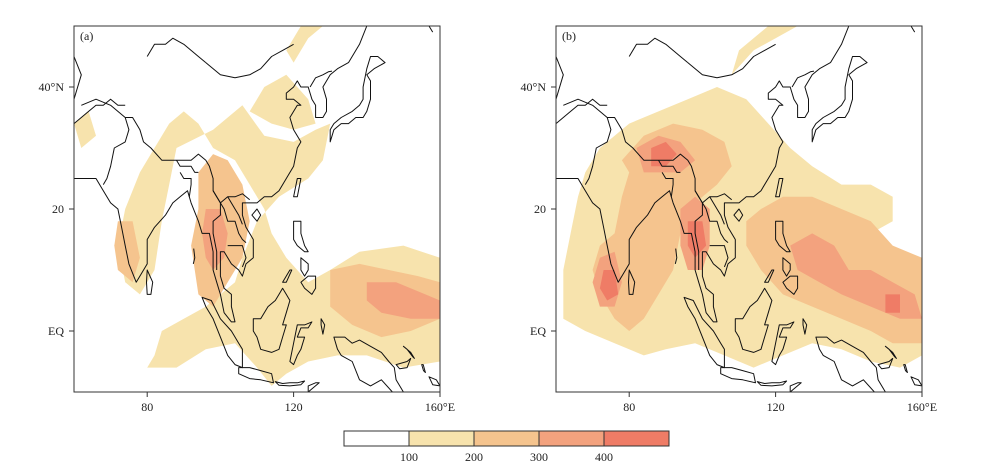 This screenshot has width=990, height=476. I want to click on coast-solomon-a, so click(434, 381).